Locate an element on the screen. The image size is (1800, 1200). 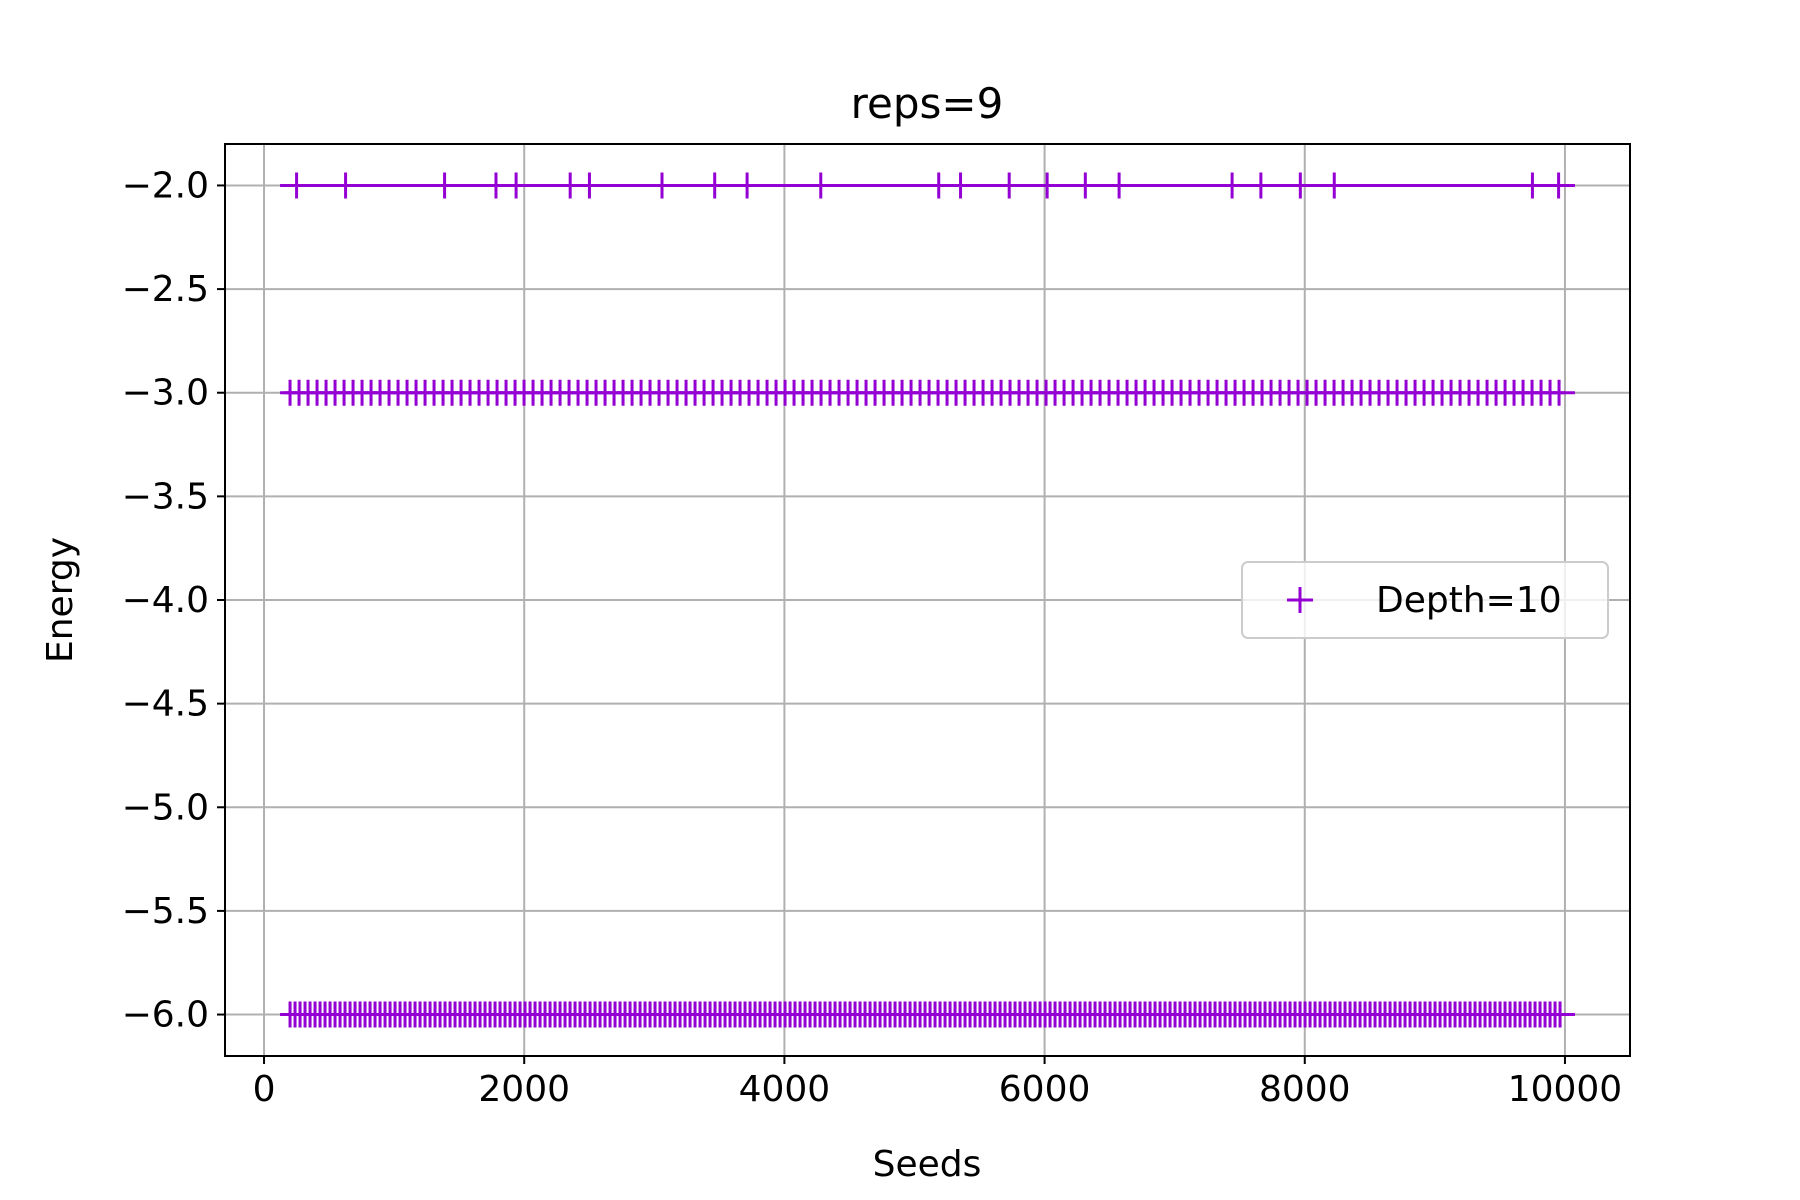
y-tick-label: −3.5 is located at coordinates (165, 496).